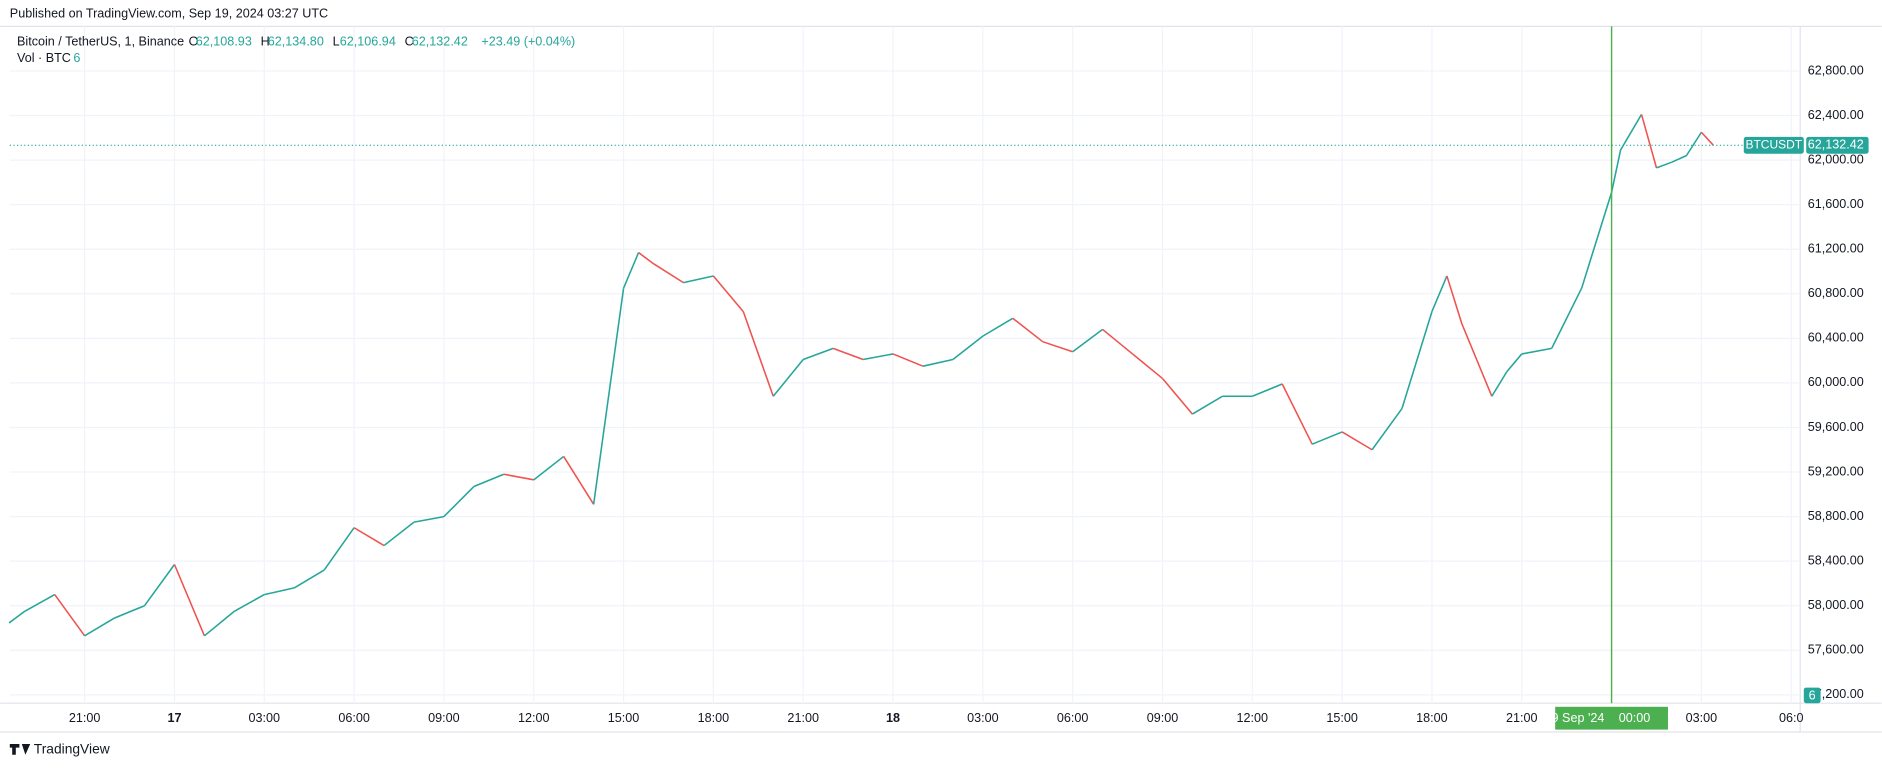  Describe the element at coordinates (76, 58) in the screenshot. I see `volume-value: 6` at that location.